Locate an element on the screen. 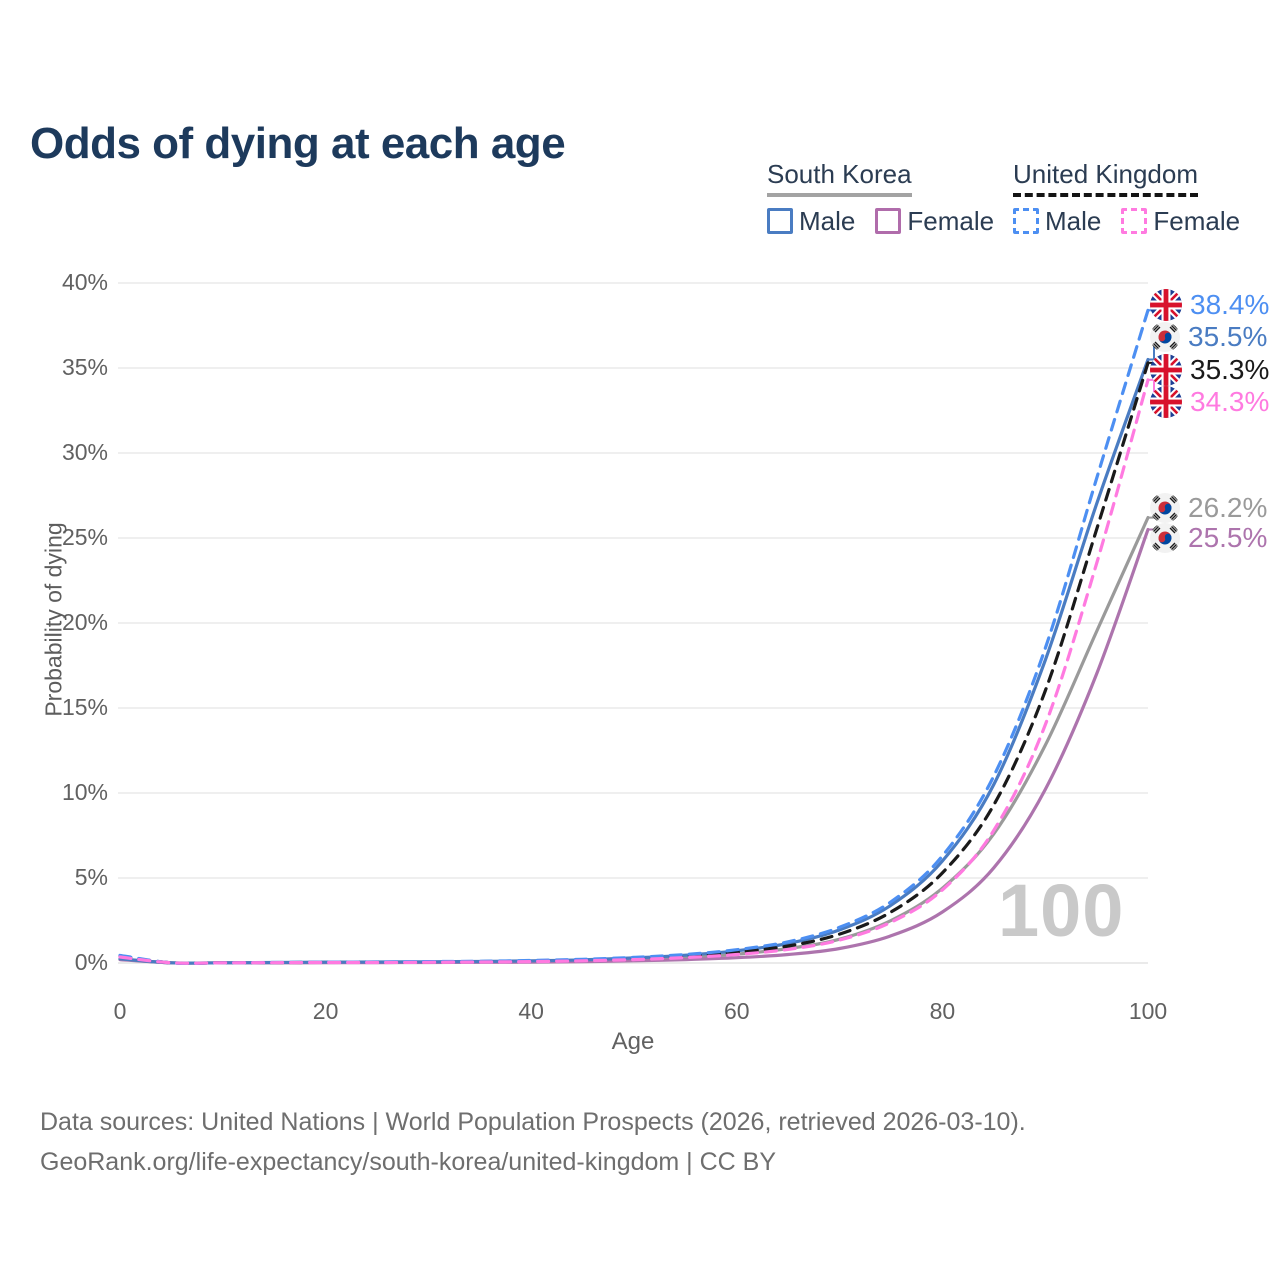 The height and width of the screenshot is (1280, 1280). legend-item-uk-male: Male is located at coordinates (1057, 221).